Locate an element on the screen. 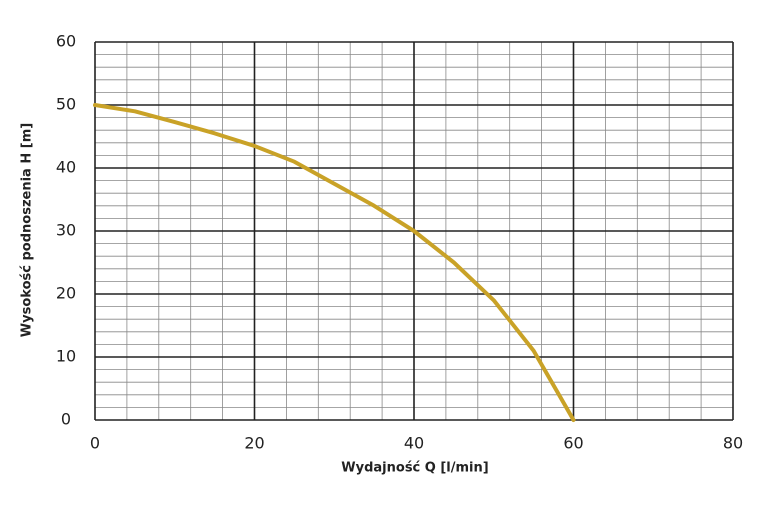  x-tick-label: 80 is located at coordinates (733, 443).